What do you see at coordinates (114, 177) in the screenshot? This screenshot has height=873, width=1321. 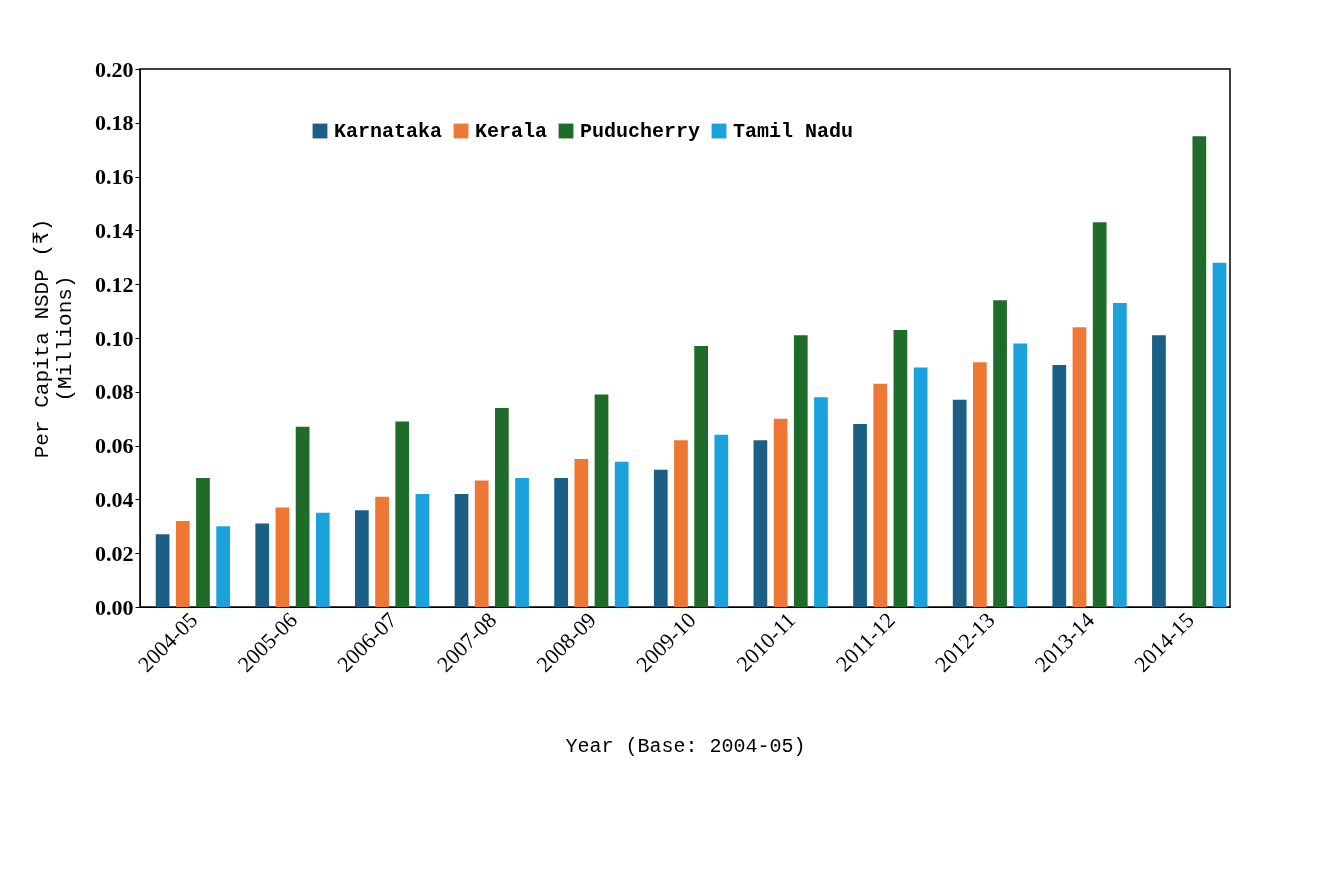 I see `y-tick-label: 0.16` at bounding box center [114, 177].